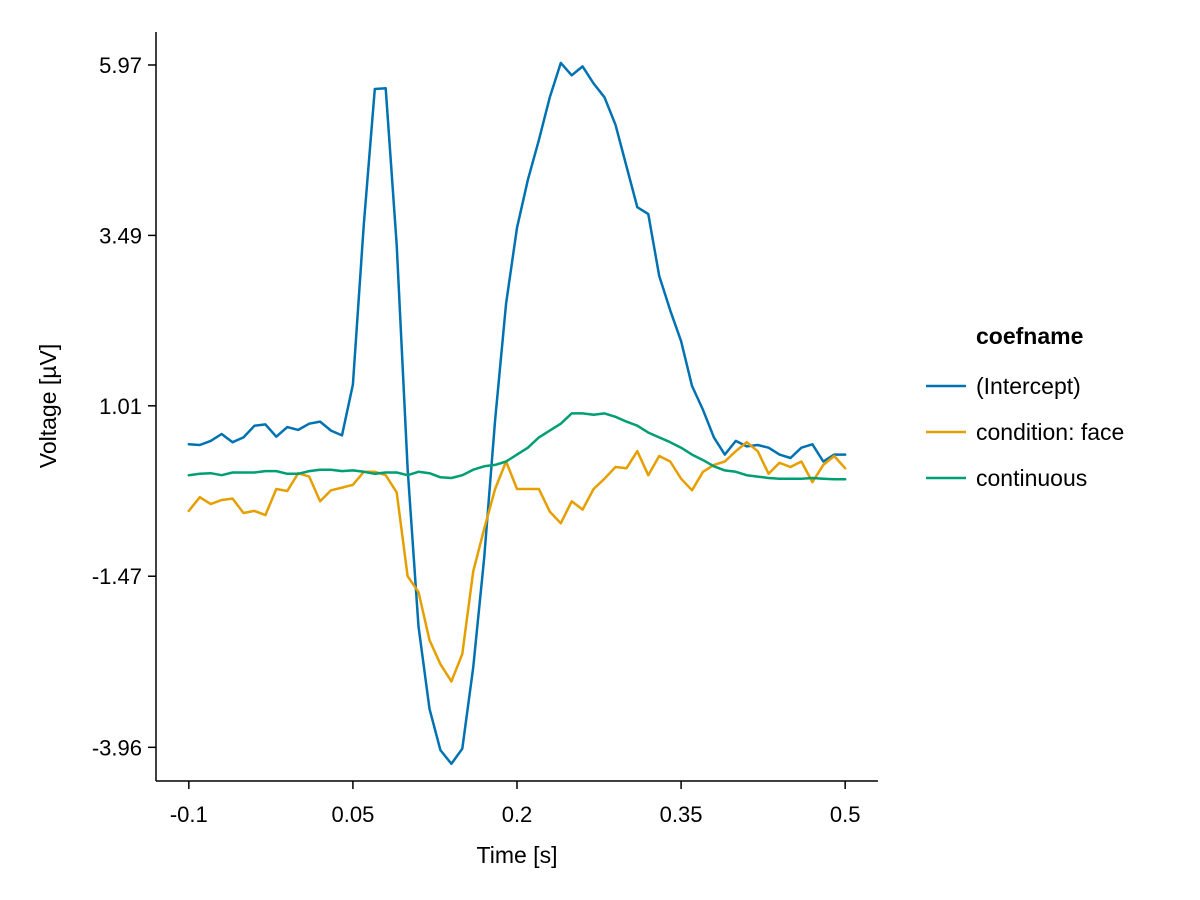 The width and height of the screenshot is (1200, 900). I want to click on series-line-condition-face, so click(517, 561).